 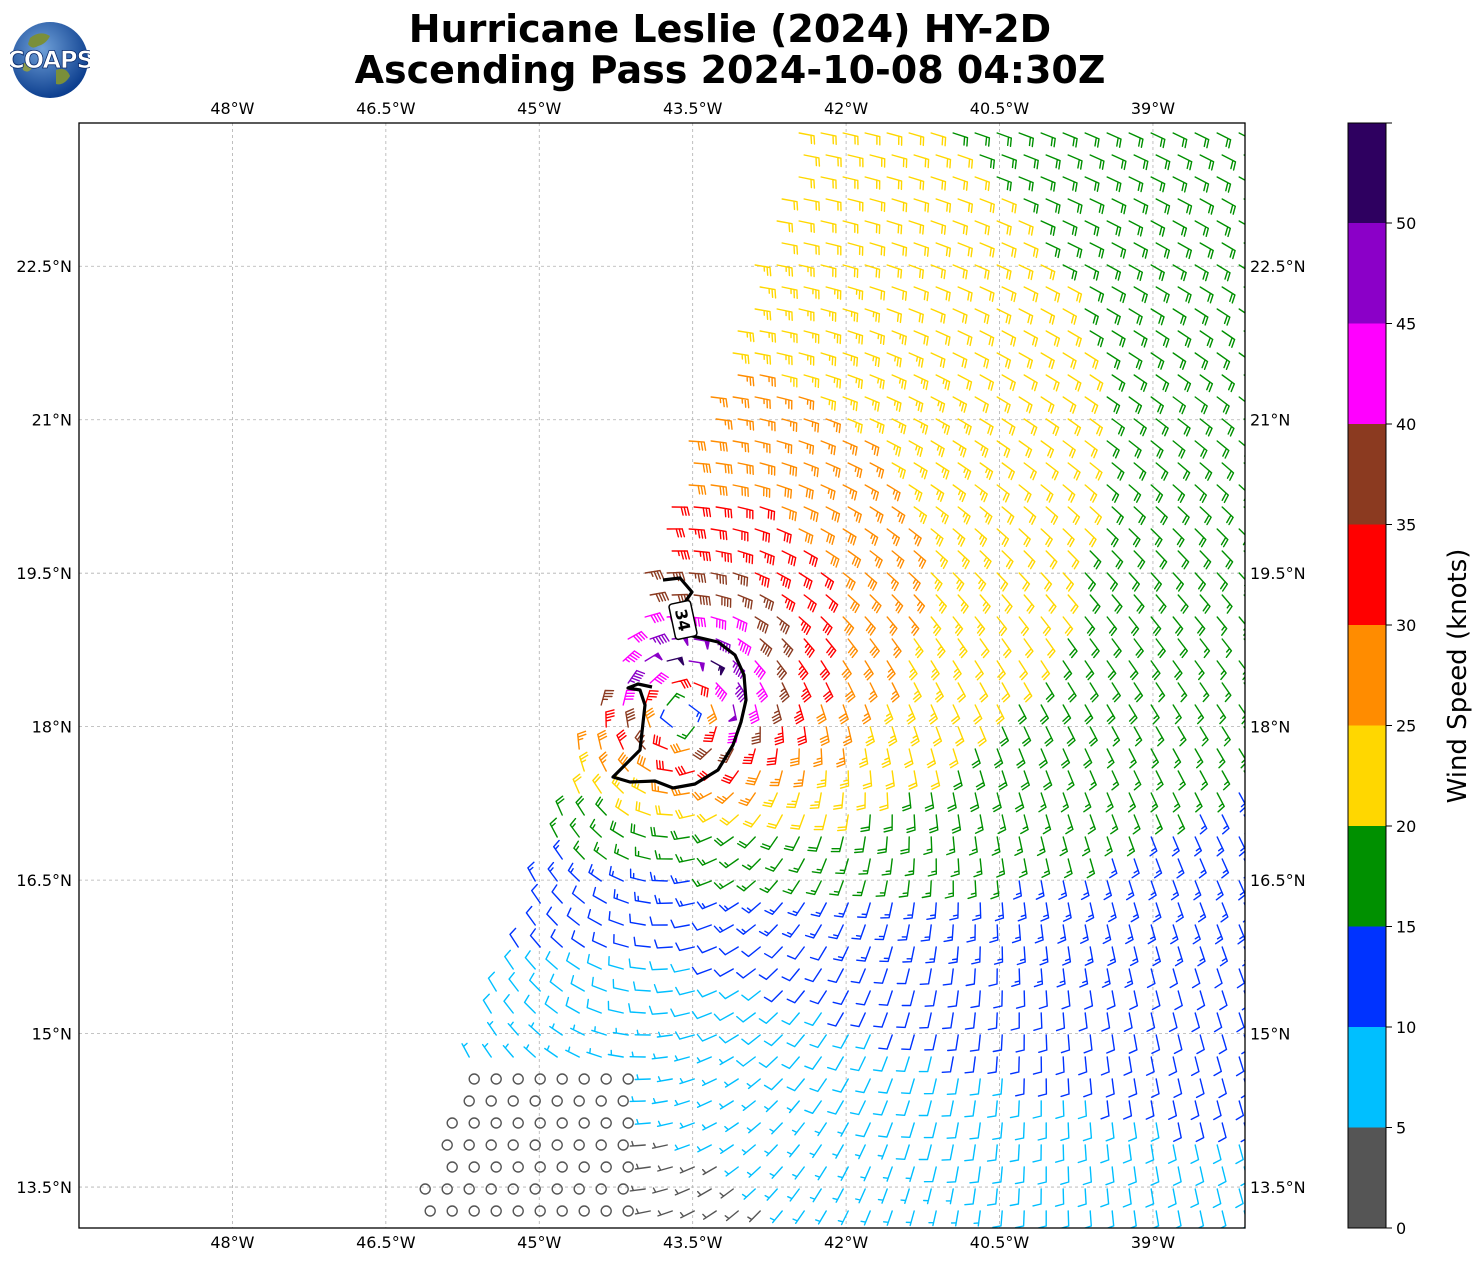 What do you see at coordinates (52, 1034) in the screenshot?
I see `lat-tick-label-left: 15°N` at bounding box center [52, 1034].